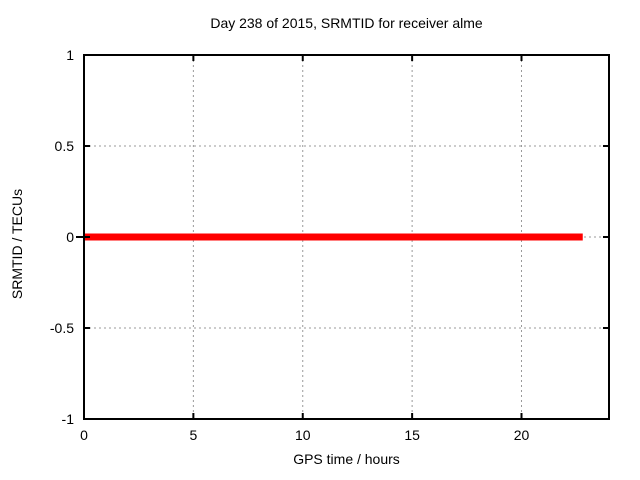 The height and width of the screenshot is (480, 640). Describe the element at coordinates (17, 244) in the screenshot. I see `y-axis-label: SRMTID / TECUs` at that location.